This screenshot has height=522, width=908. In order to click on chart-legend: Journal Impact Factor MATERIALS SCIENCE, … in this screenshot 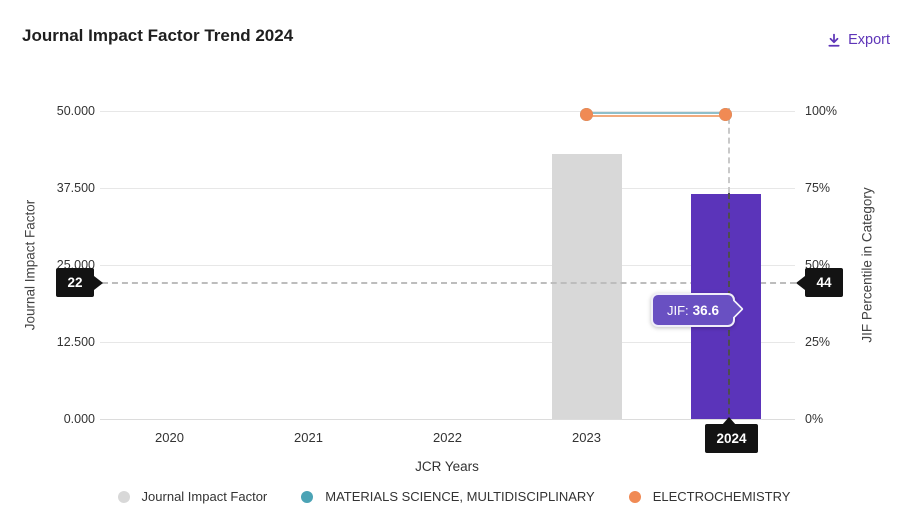, I will do `click(454, 496)`.